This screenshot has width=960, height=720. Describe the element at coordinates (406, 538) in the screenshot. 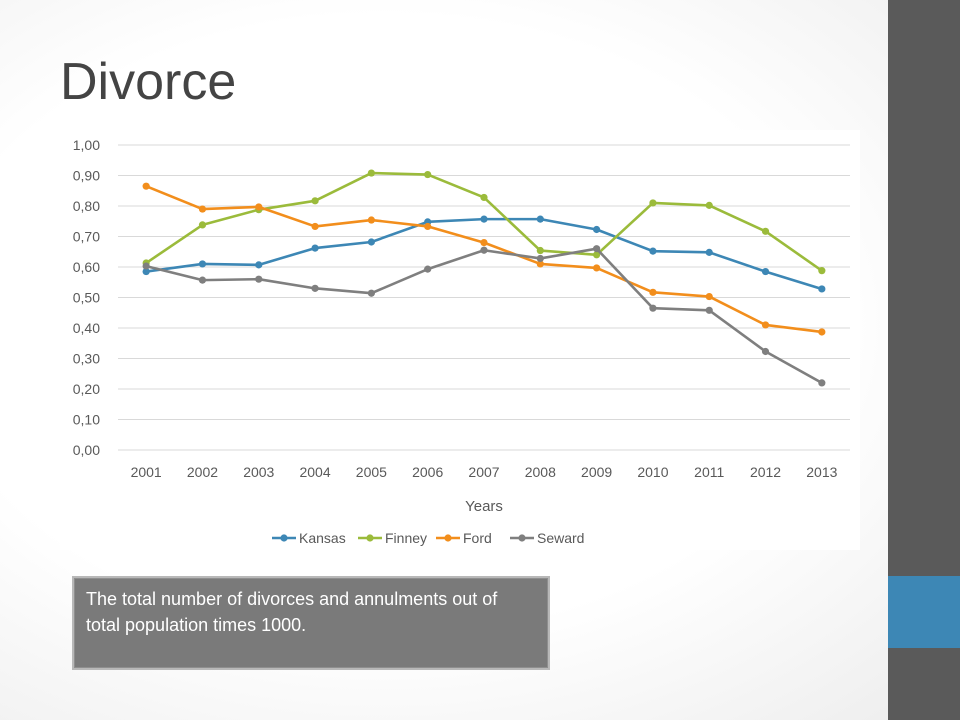

I see `legend-label: Finney` at that location.